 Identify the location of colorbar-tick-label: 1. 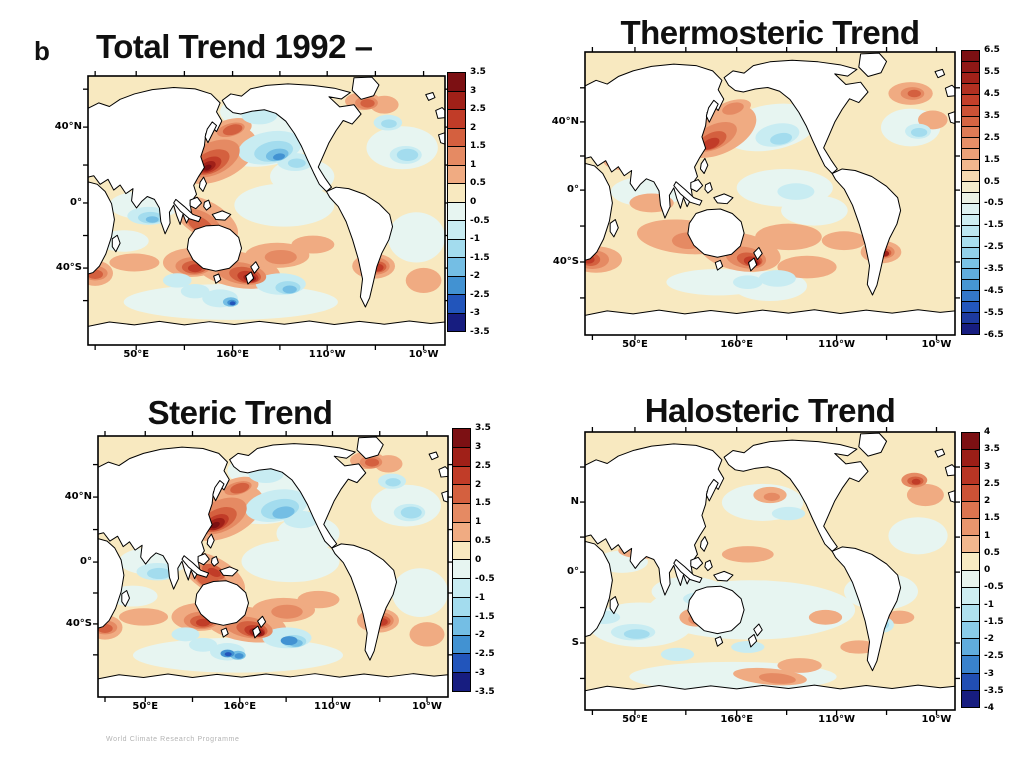
(473, 164).